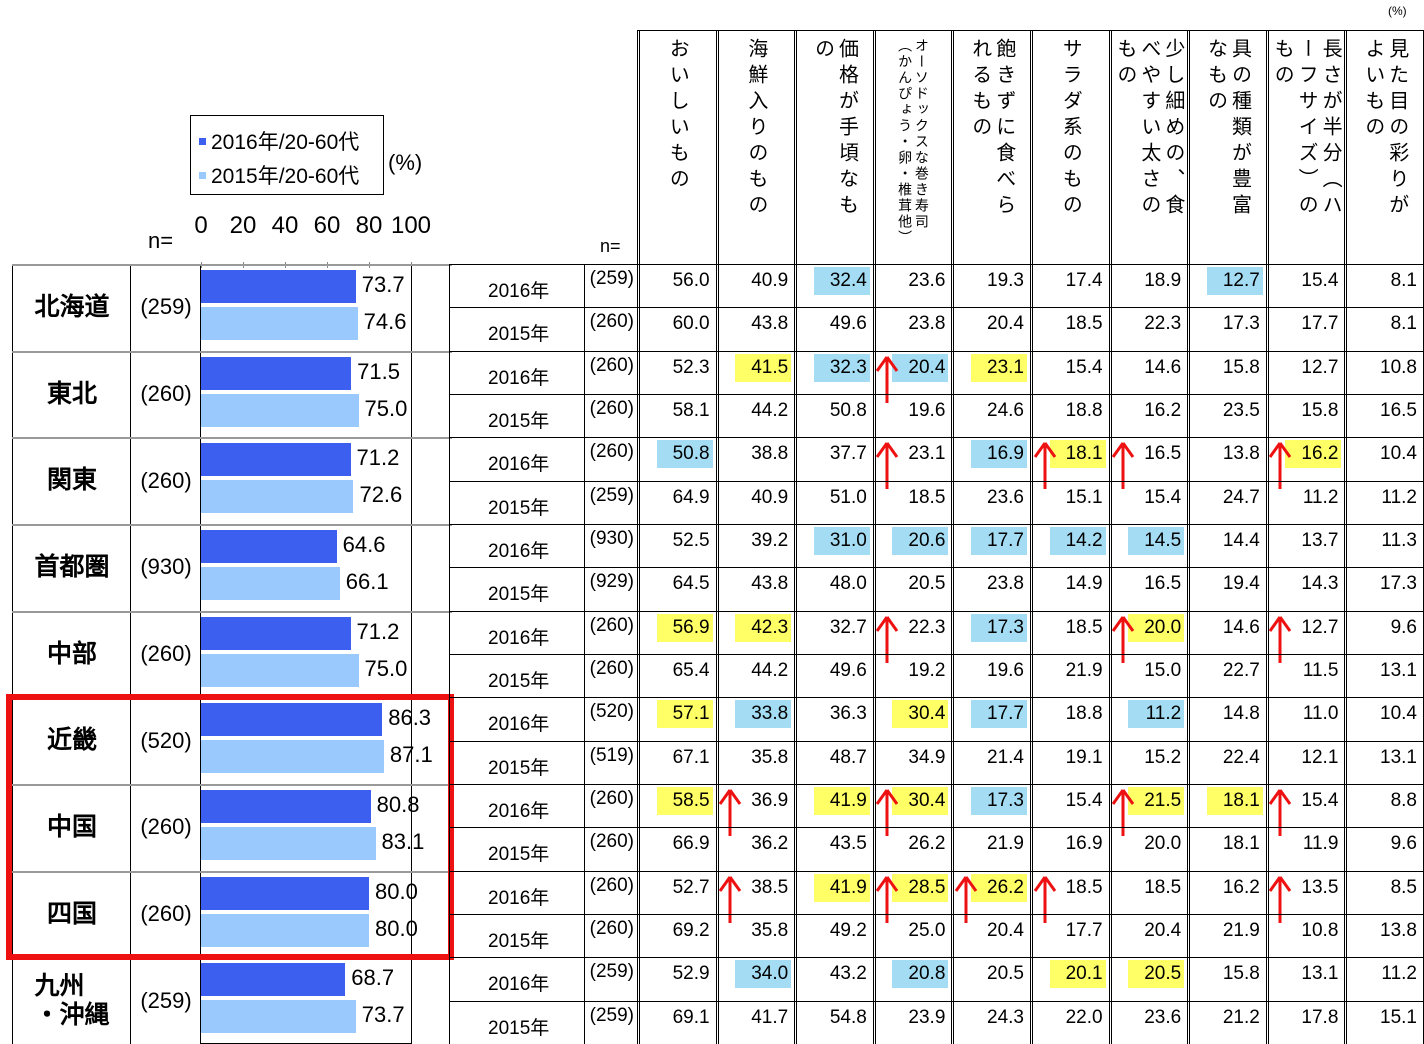 The image size is (1424, 1044). What do you see at coordinates (161, 240) in the screenshot?
I see `n-label: n=` at bounding box center [161, 240].